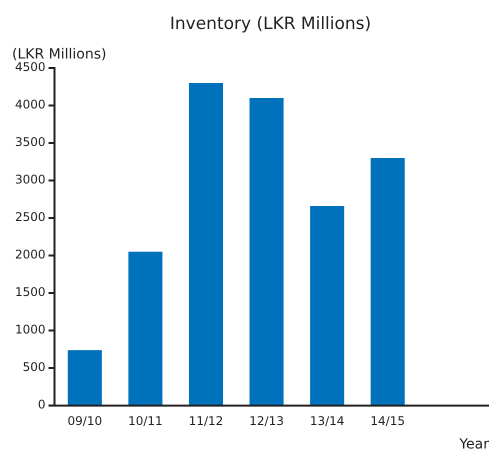 Image resolution: width=501 pixels, height=462 pixels. I want to click on y-tick-label: 1500, so click(30, 292).